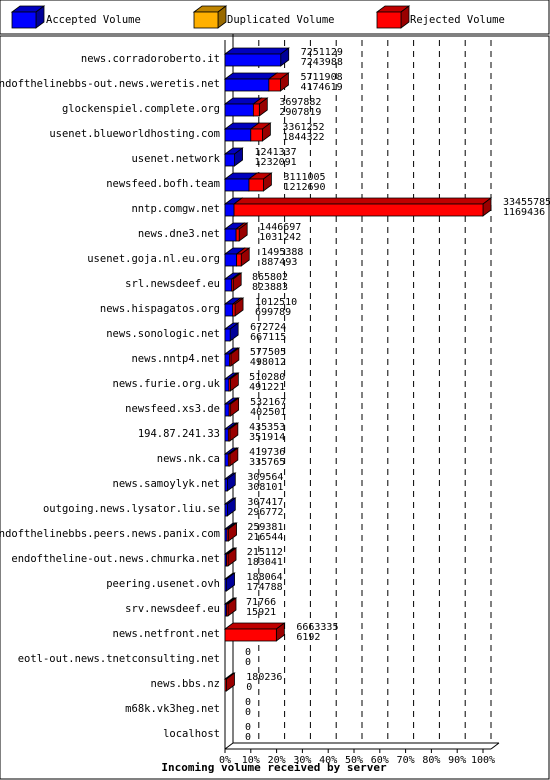 This screenshot has width=550, height=780. Describe the element at coordinates (526, 202) in the screenshot. I see `value-label-top: 33455785` at that location.